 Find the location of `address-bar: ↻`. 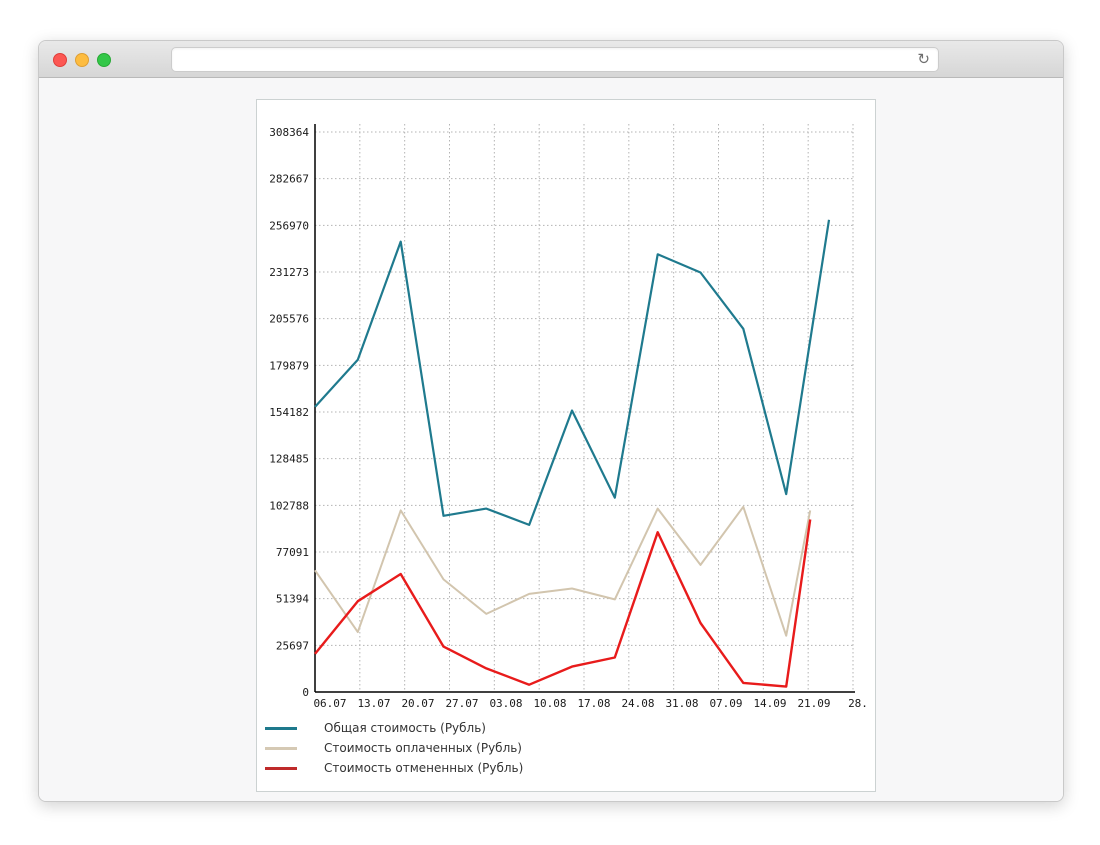

address-bar: ↻ is located at coordinates (555, 59).